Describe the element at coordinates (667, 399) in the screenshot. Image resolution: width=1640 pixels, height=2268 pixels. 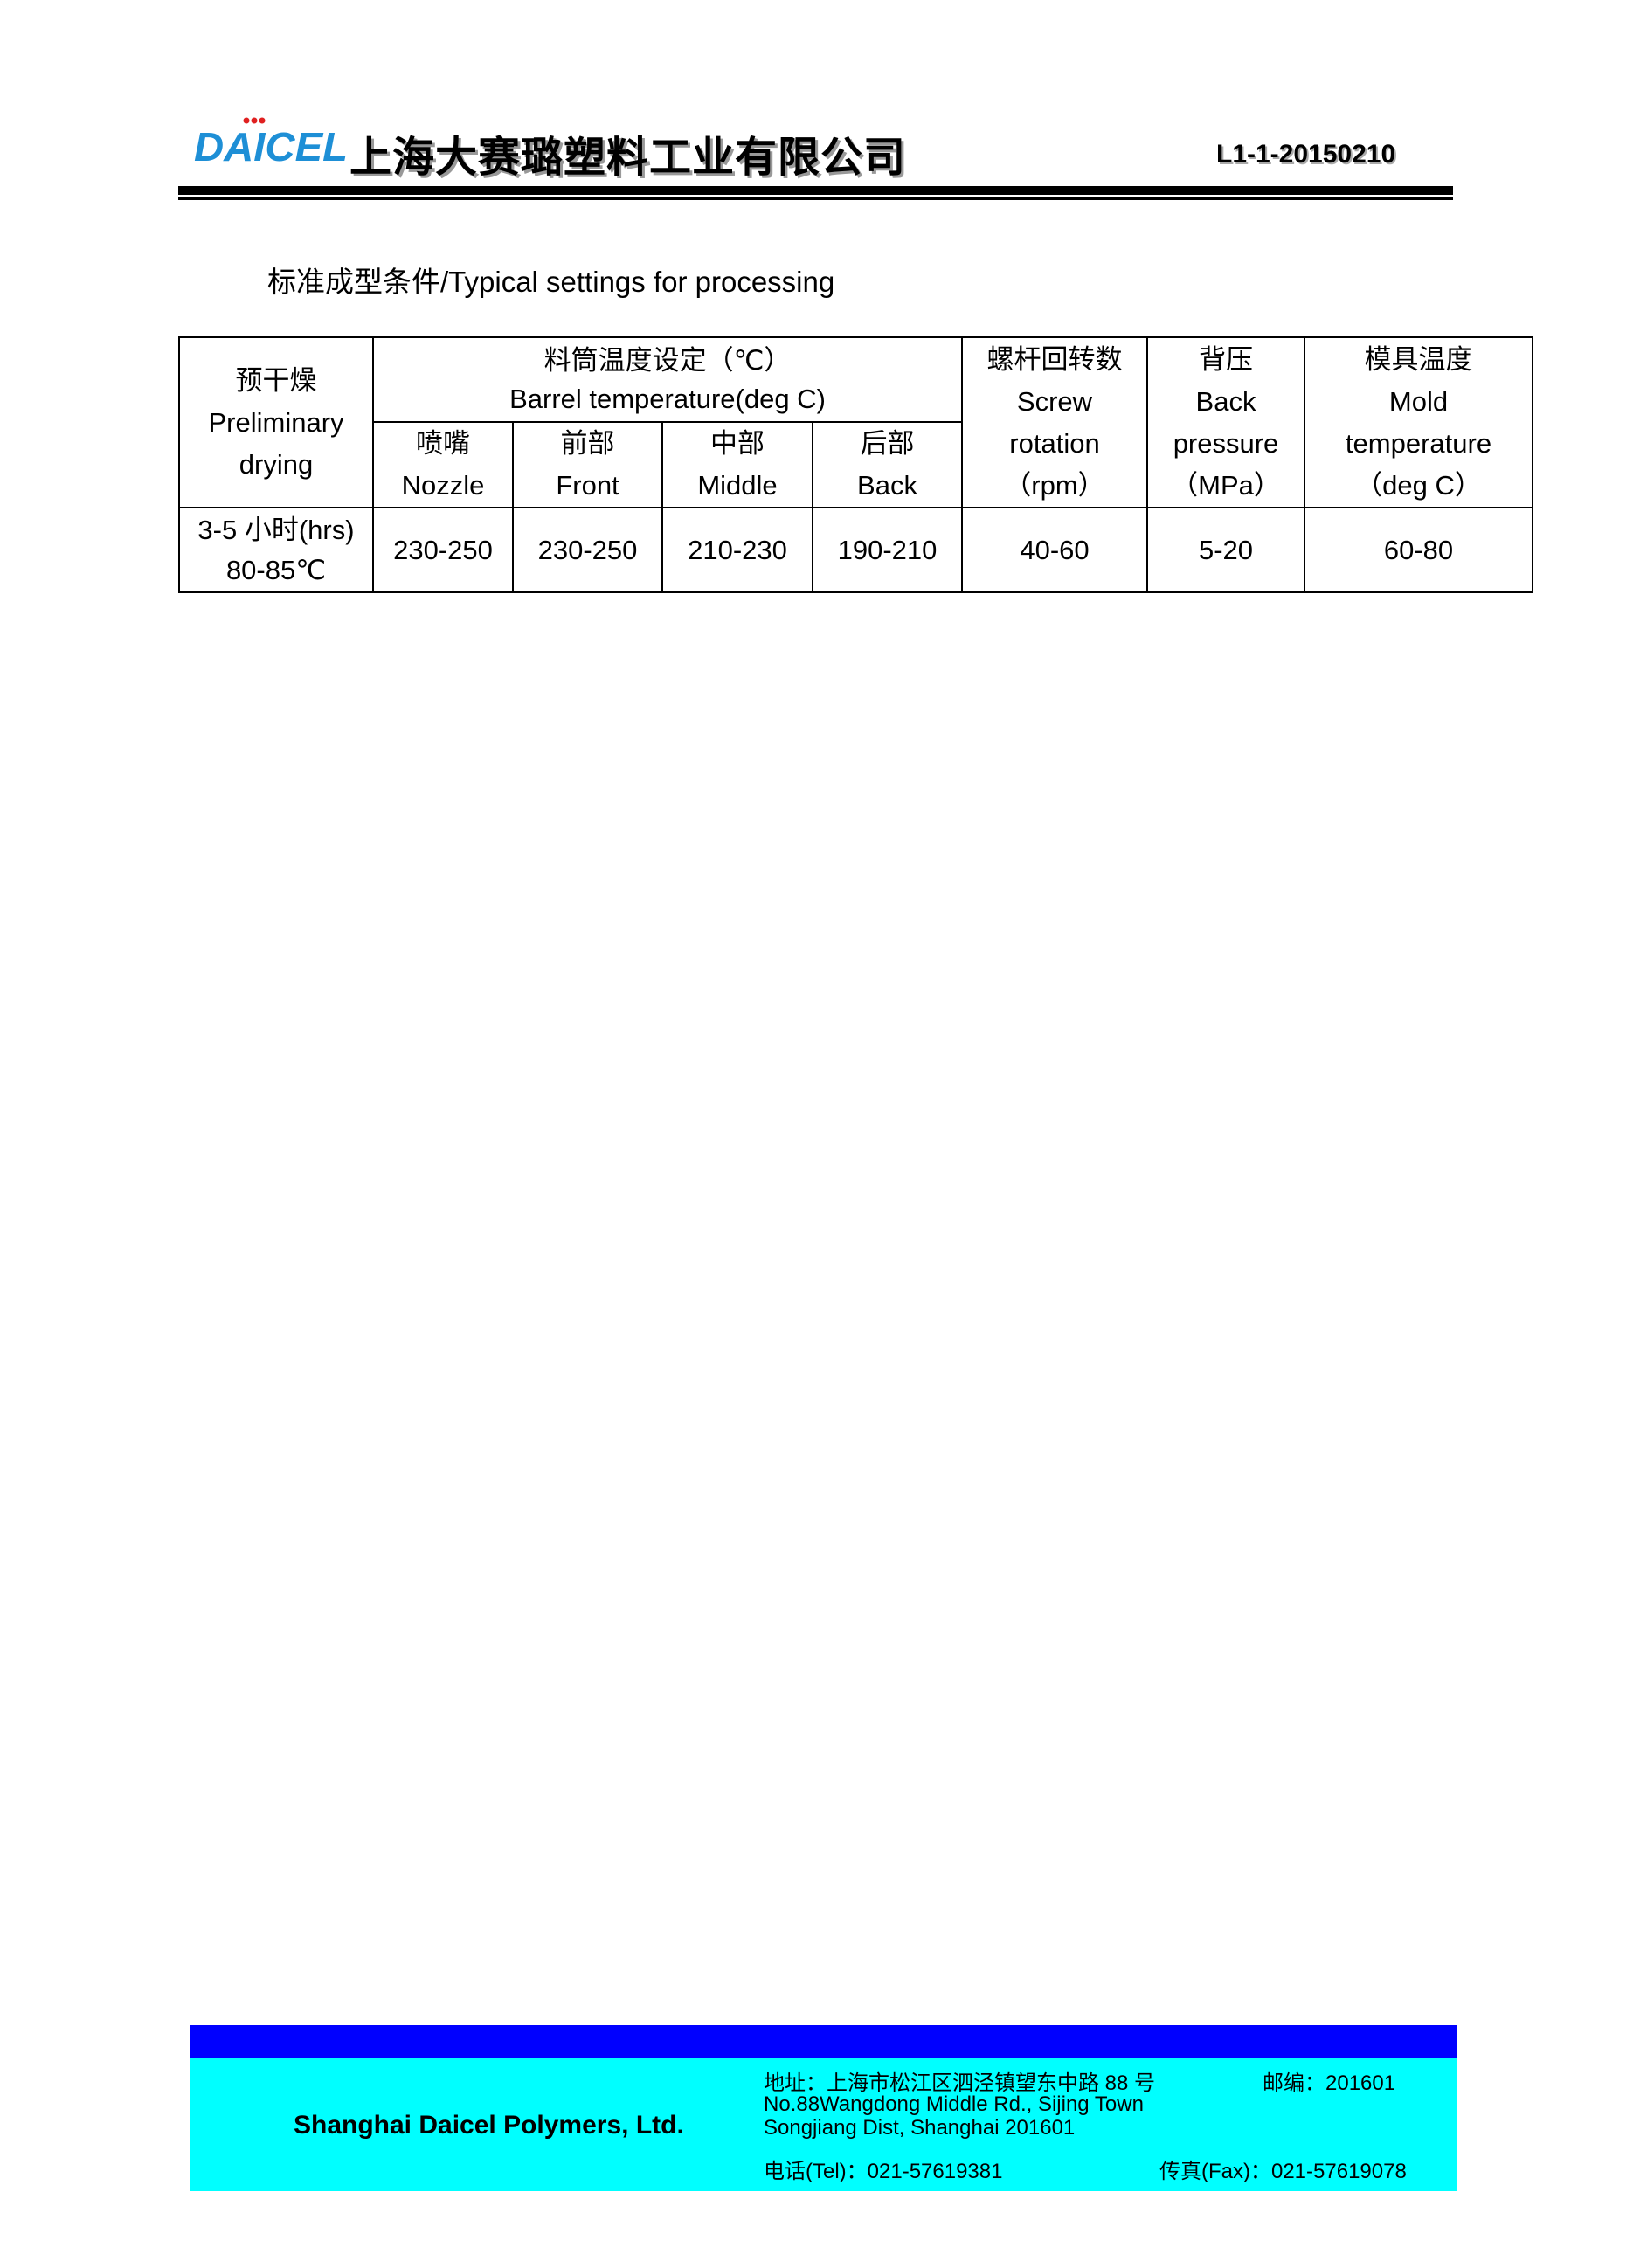
I see `header-text: Barrel temperature(deg C)` at that location.